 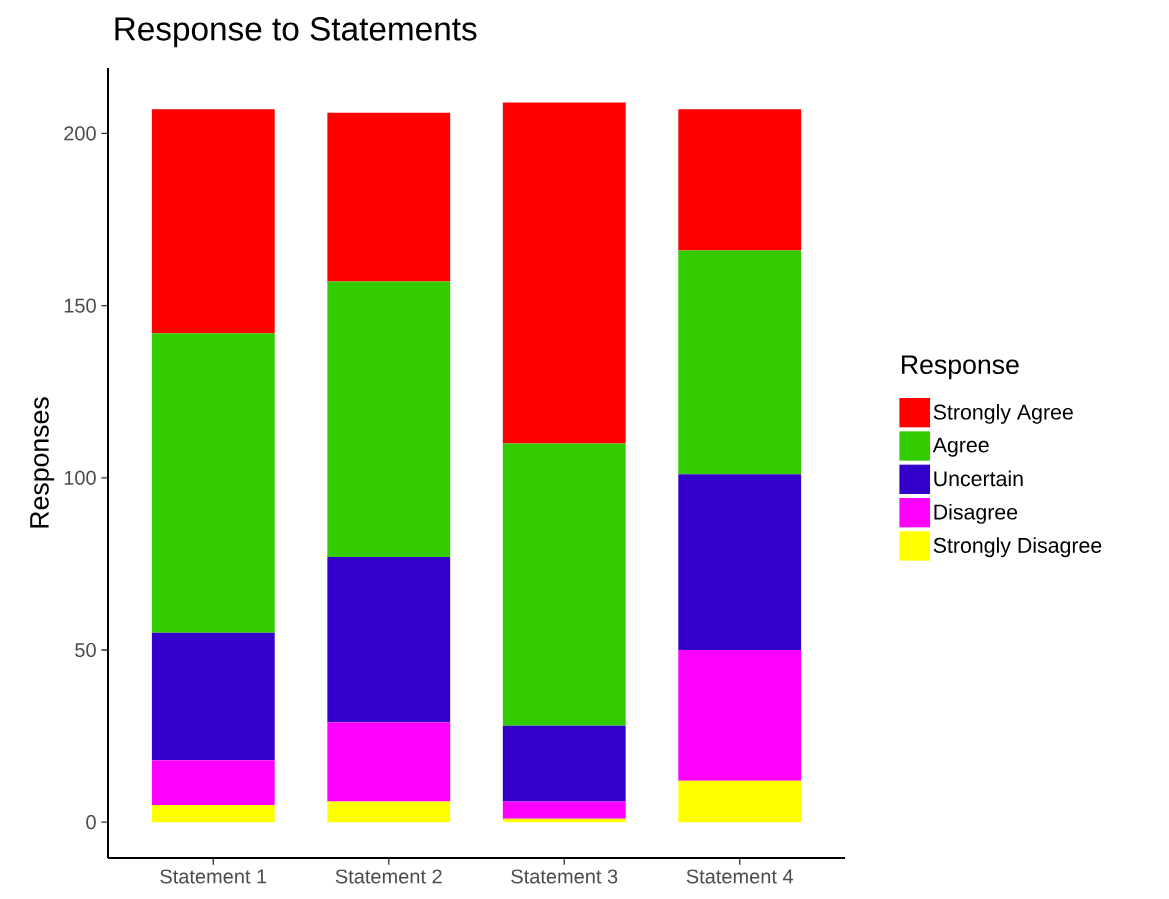 I want to click on x-tick-label: Statement 4, so click(x=740, y=876).